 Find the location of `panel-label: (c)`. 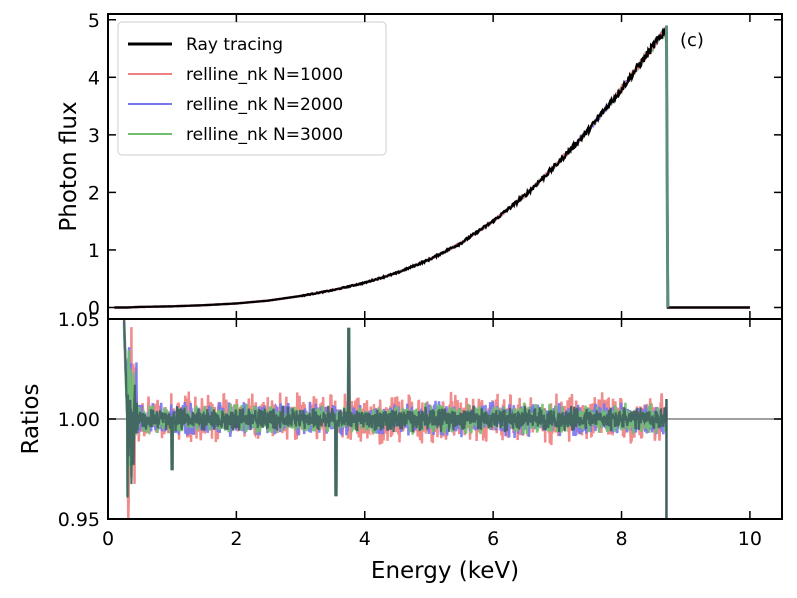

panel-label: (c) is located at coordinates (692, 40).